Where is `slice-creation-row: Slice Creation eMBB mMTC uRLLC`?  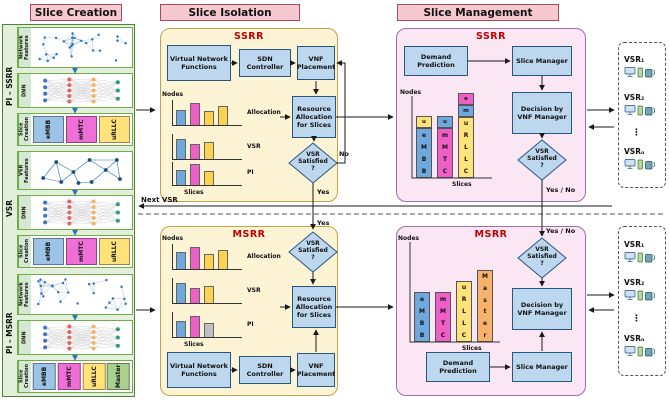
slice-creation-row: Slice Creation eMBB mMTC uRLLC is located at coordinates (75, 251).